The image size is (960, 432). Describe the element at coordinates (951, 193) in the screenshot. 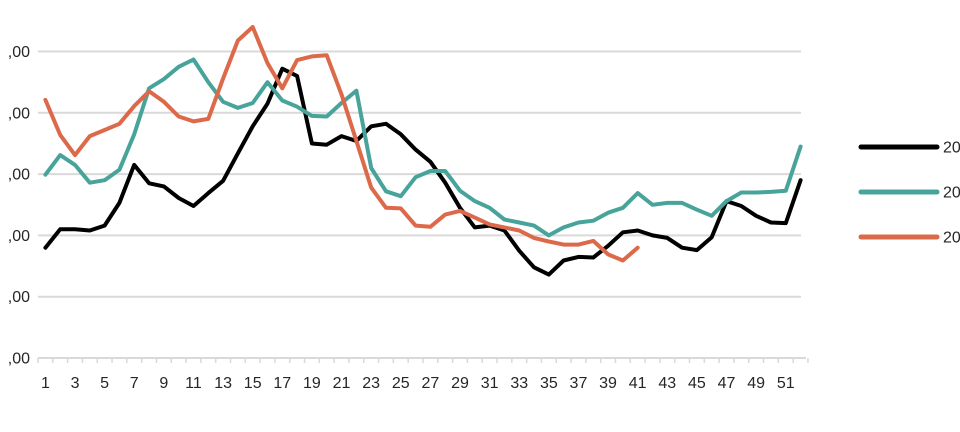

I see `legend-label-2: 20` at that location.